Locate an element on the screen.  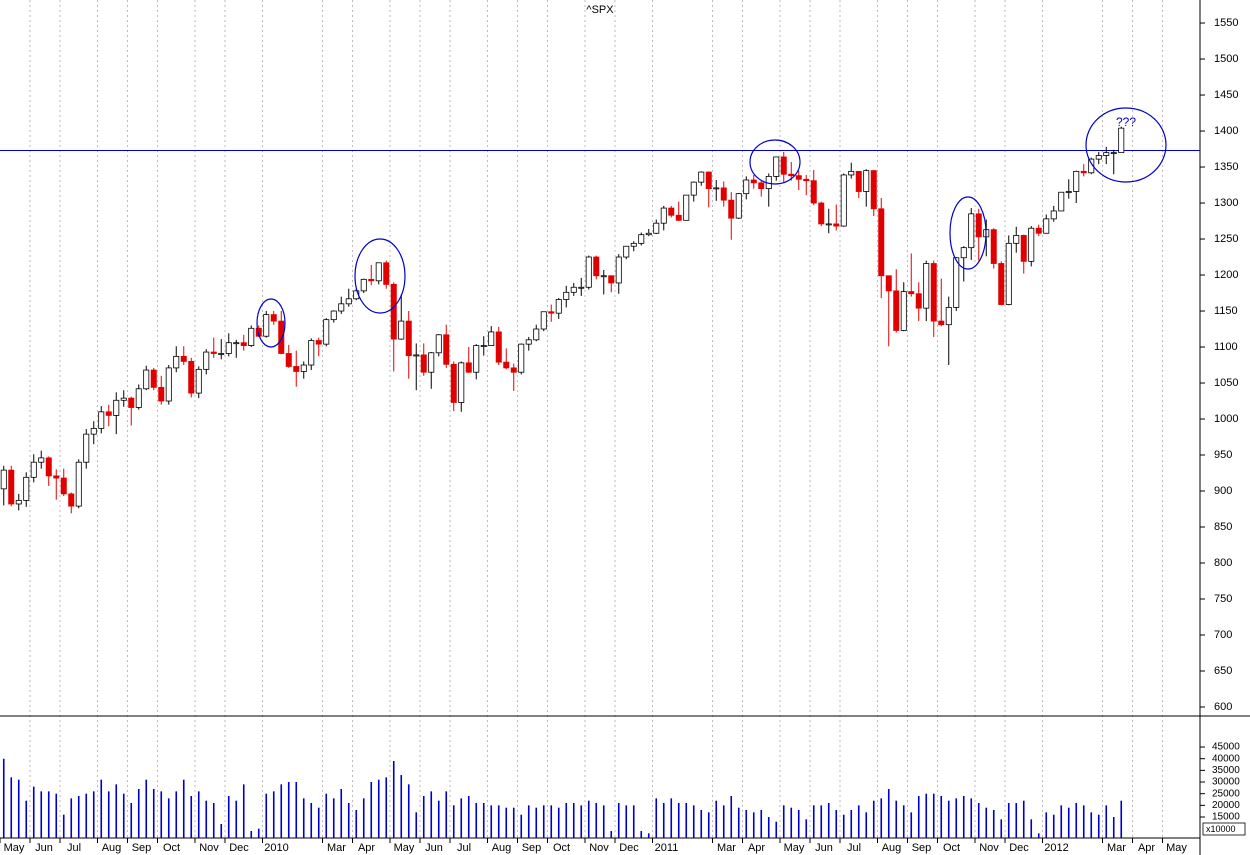
volume-y-tick-label: 15000 is located at coordinates (1226, 817).